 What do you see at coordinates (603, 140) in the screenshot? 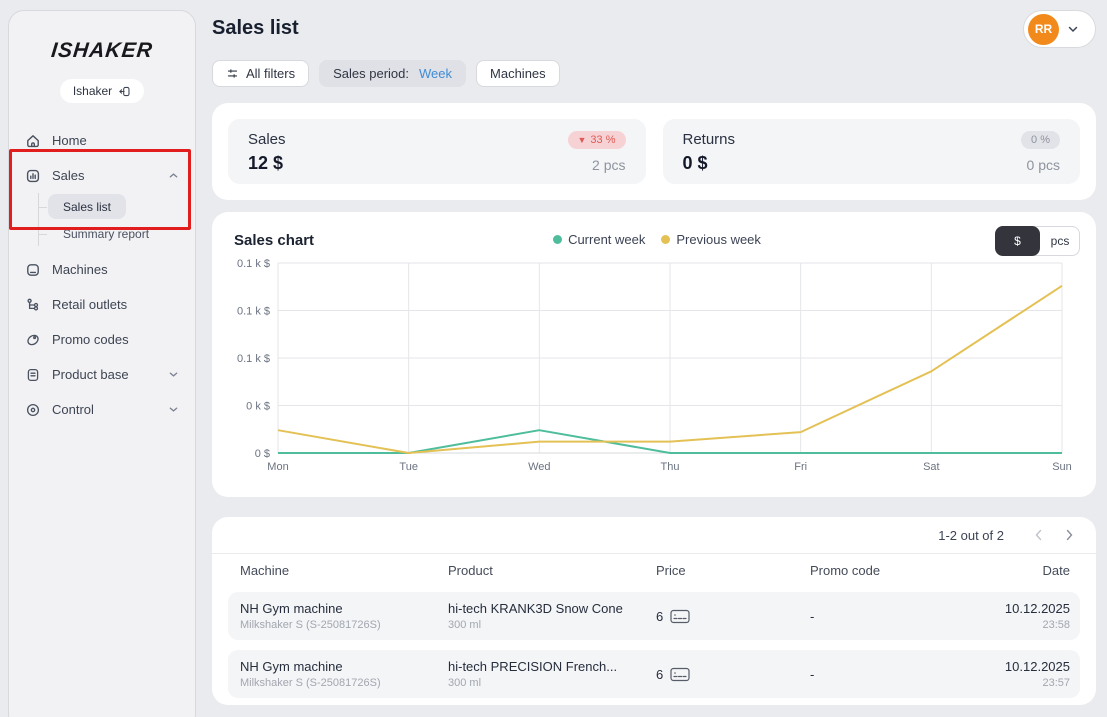
I see `change-value: 33 %` at bounding box center [603, 140].